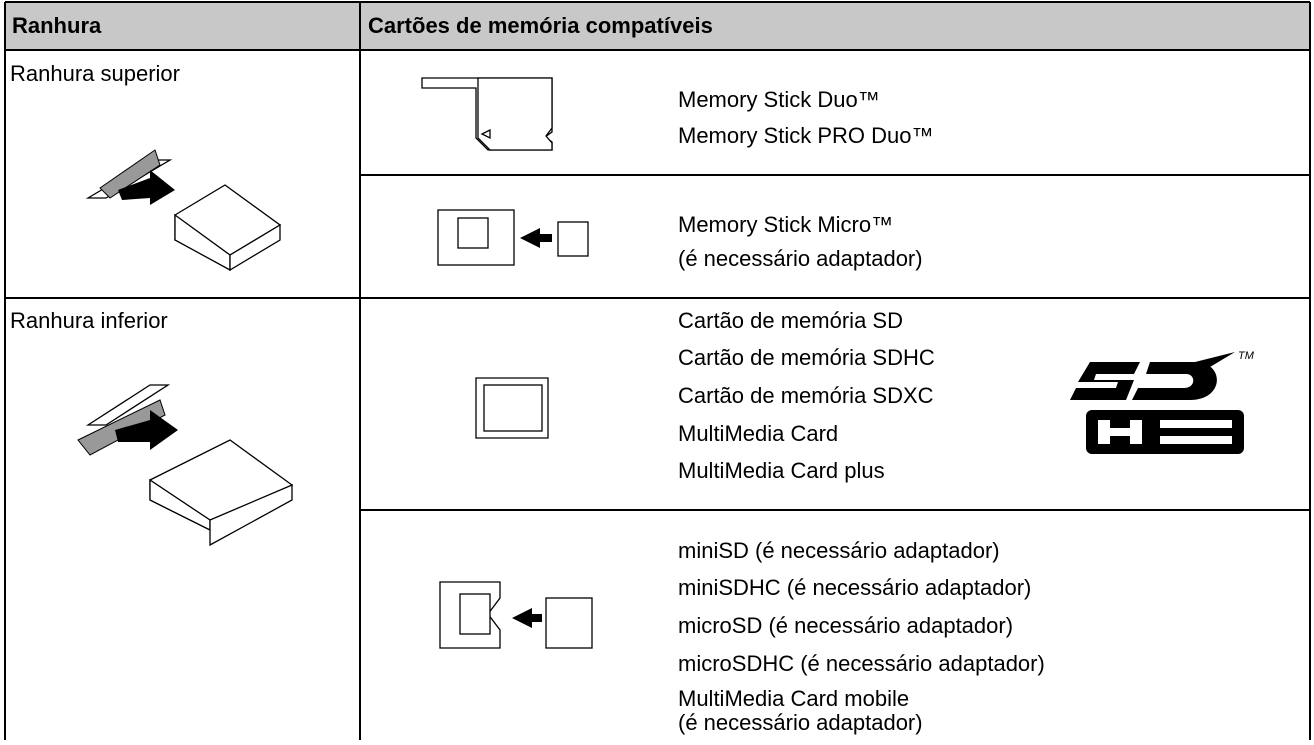 This screenshot has height=745, width=1314. What do you see at coordinates (540, 25) in the screenshot?
I see `header-cell: Cartões de memória compatíveis` at bounding box center [540, 25].